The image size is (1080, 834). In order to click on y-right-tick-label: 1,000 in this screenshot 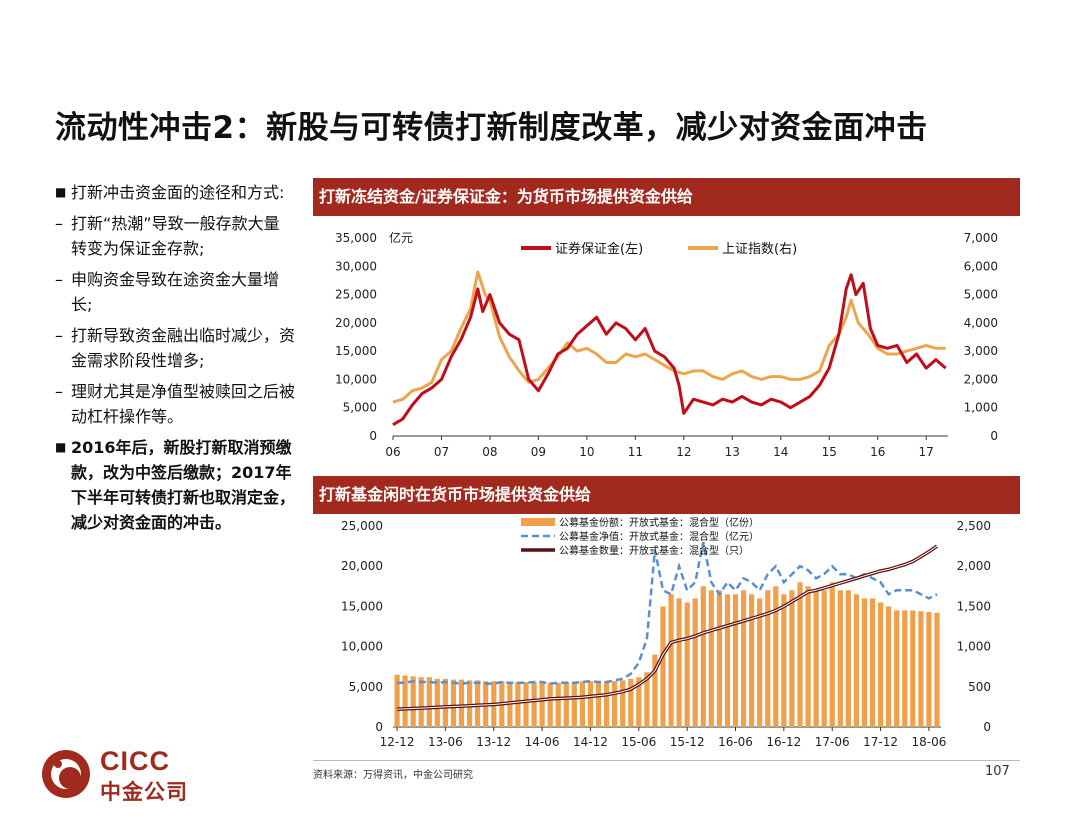, I will do `click(981, 408)`.